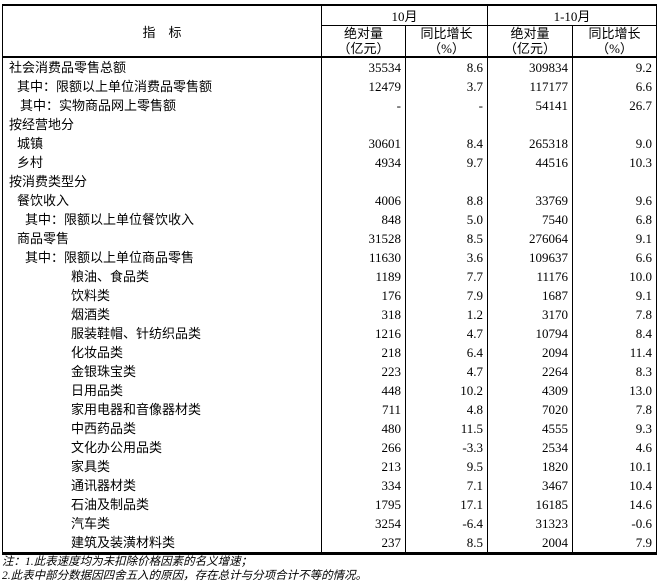 Image resolution: width=662 pixels, height=588 pixels. What do you see at coordinates (446, 409) in the screenshot?
I see `oct-yoy-cell: 4.8` at bounding box center [446, 409].